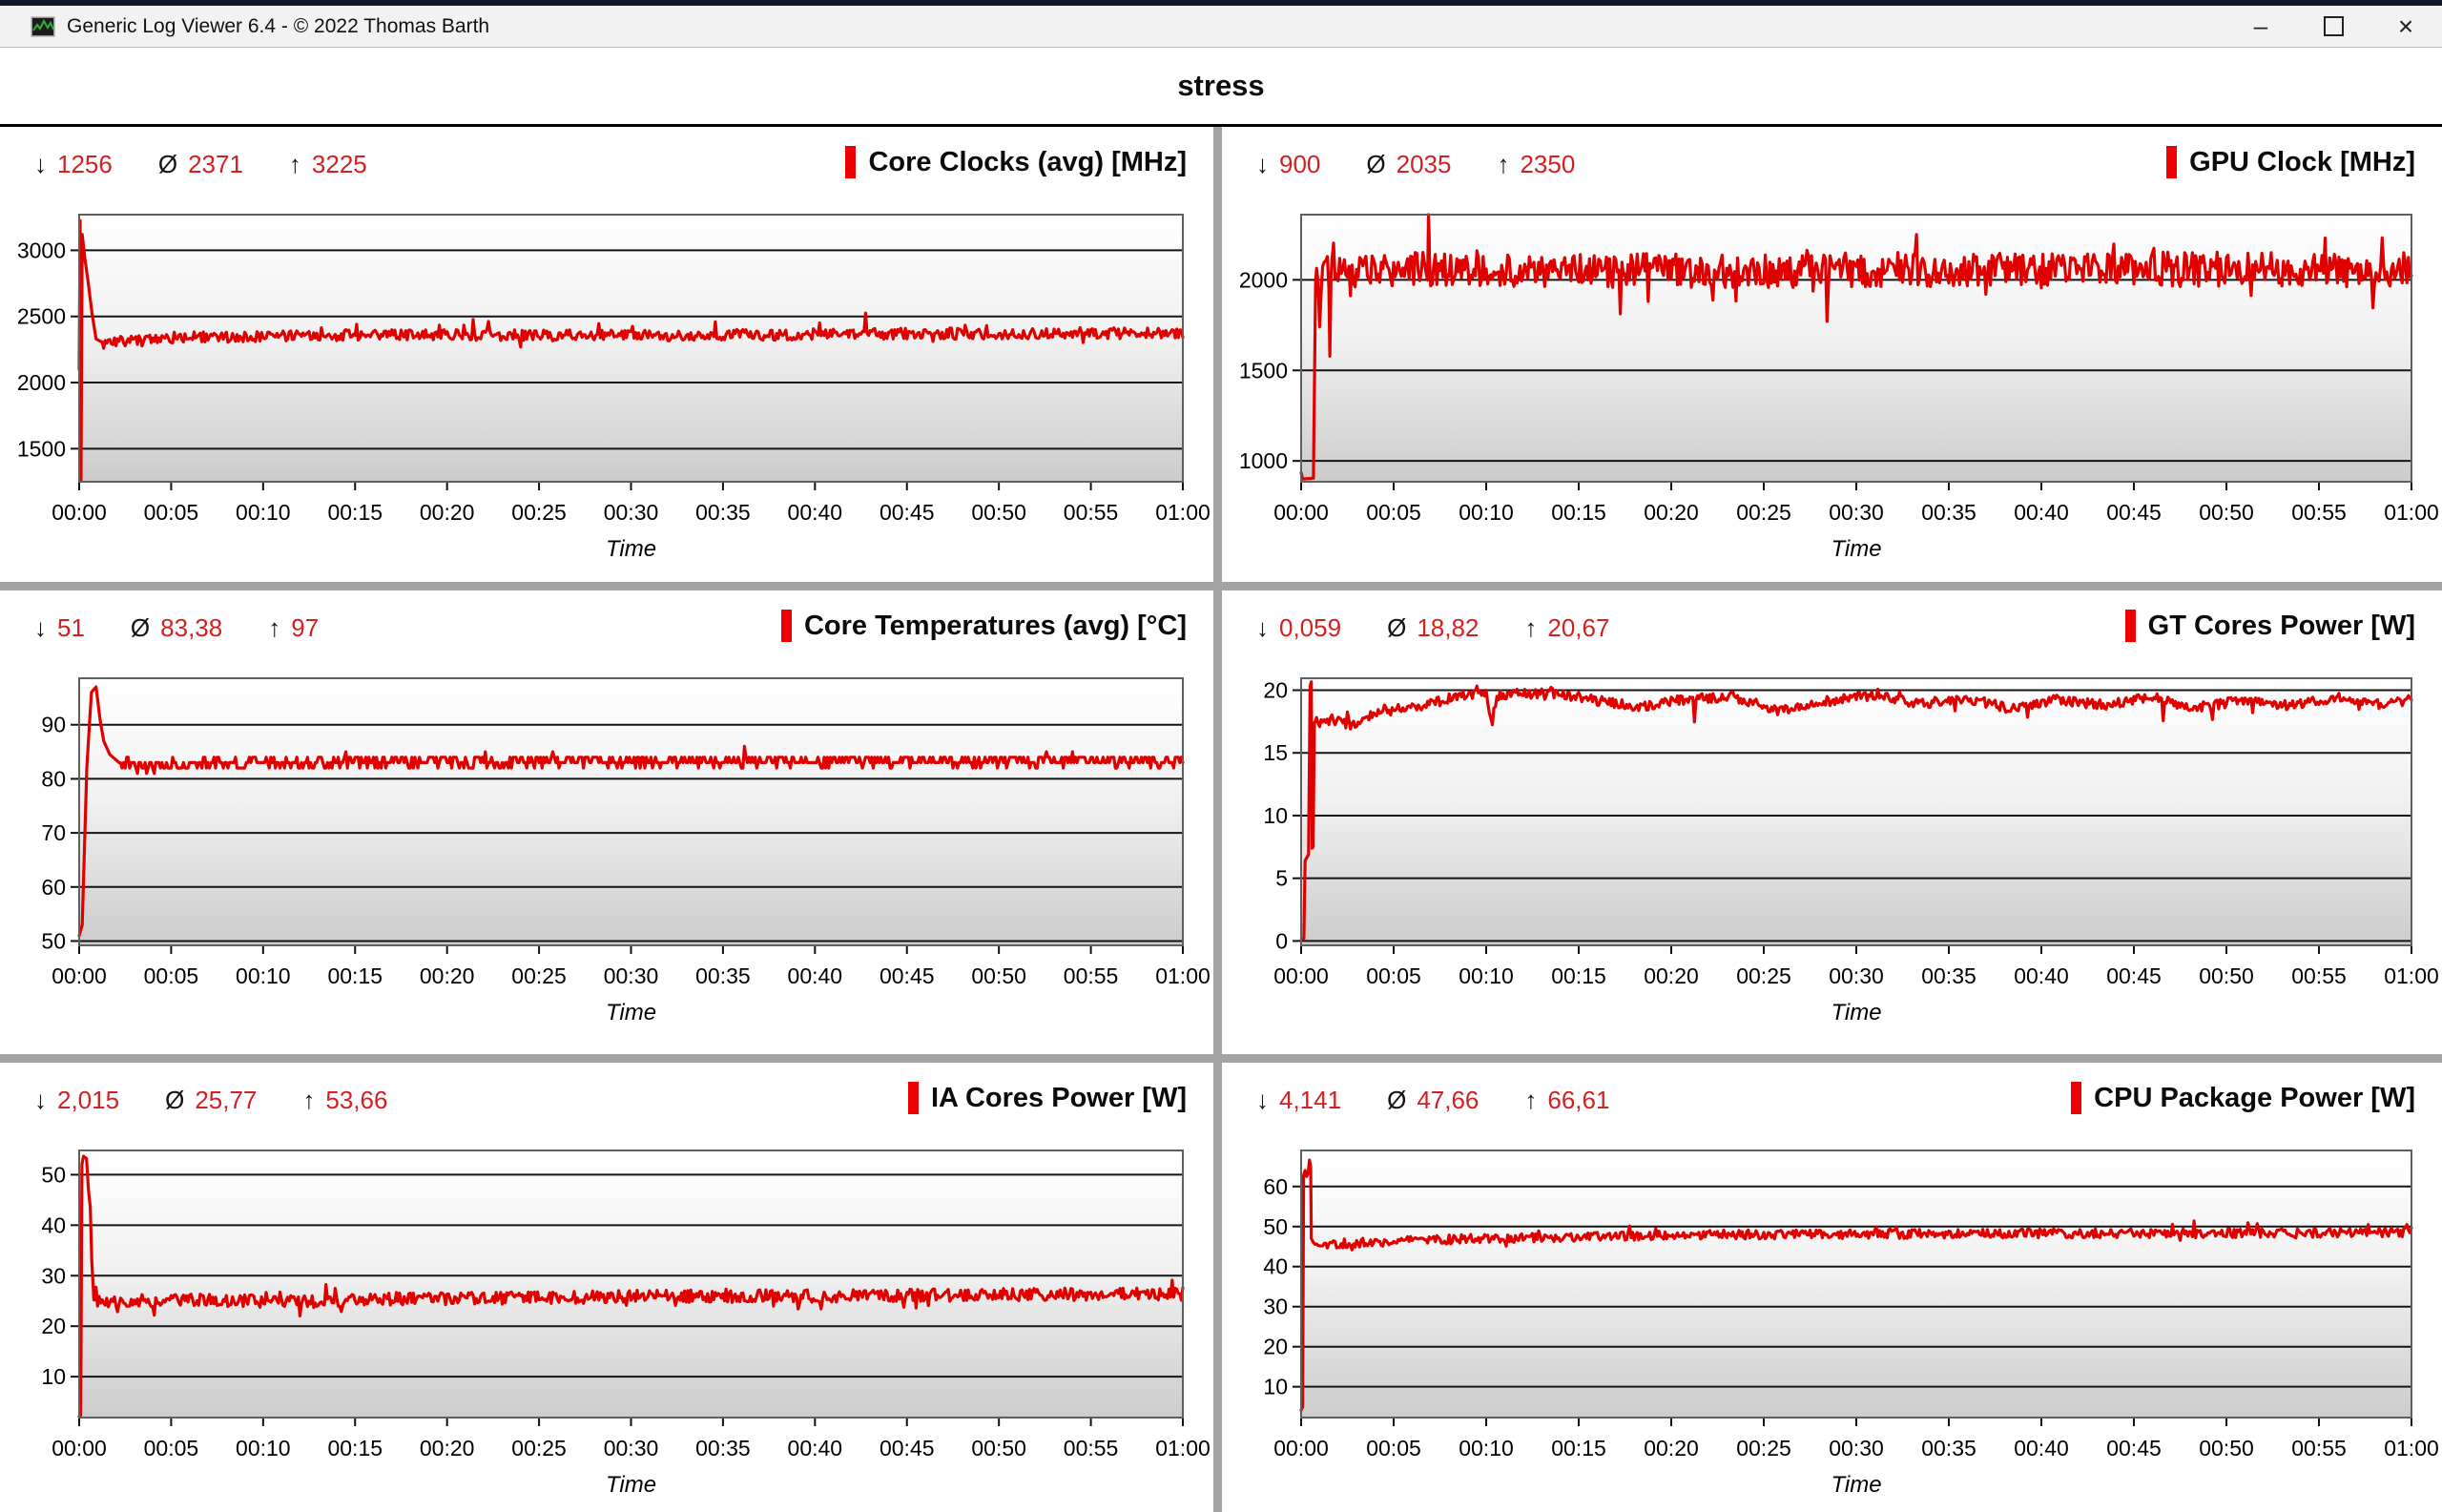  What do you see at coordinates (2319, 1448) in the screenshot?
I see `x-tick-label: 00:55` at bounding box center [2319, 1448].